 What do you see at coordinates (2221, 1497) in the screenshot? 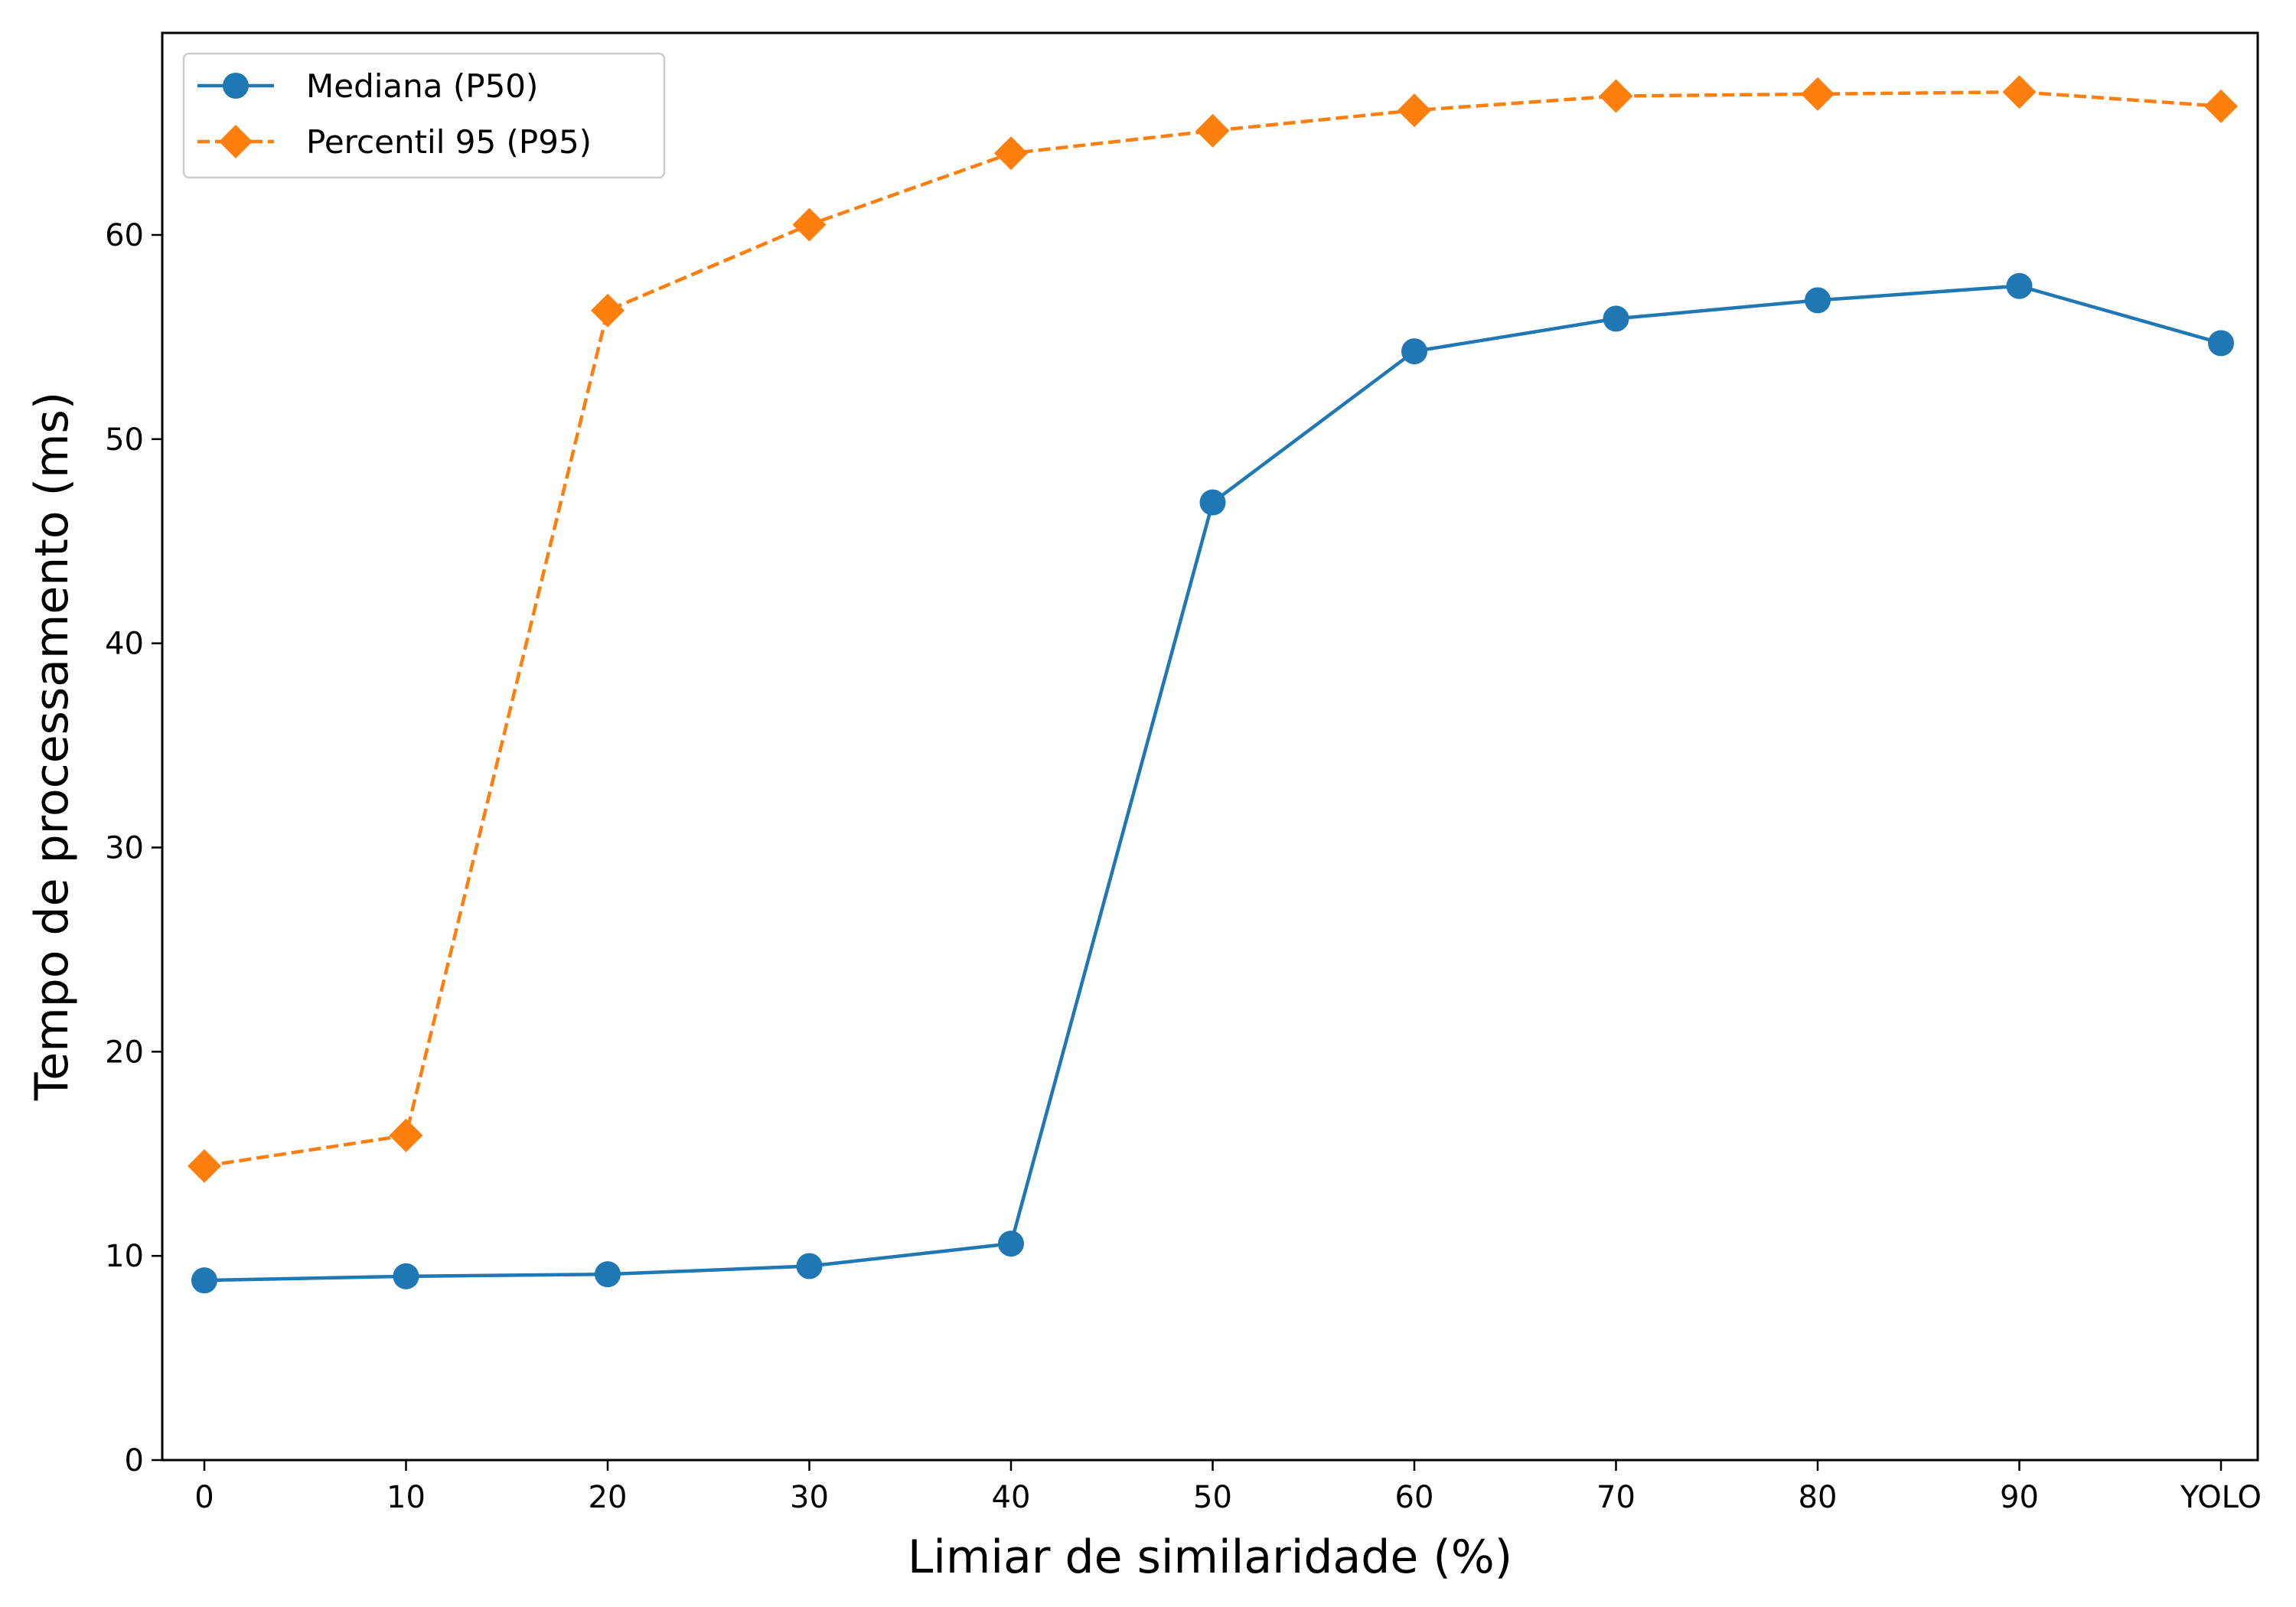
I see `x-tick-label: YOLO` at bounding box center [2221, 1497].